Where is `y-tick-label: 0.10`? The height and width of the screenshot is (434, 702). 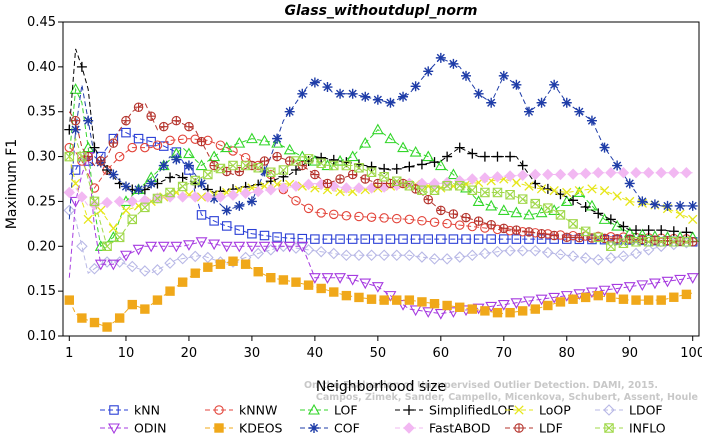
y-tick-label: 0.10 is located at coordinates (41, 336).